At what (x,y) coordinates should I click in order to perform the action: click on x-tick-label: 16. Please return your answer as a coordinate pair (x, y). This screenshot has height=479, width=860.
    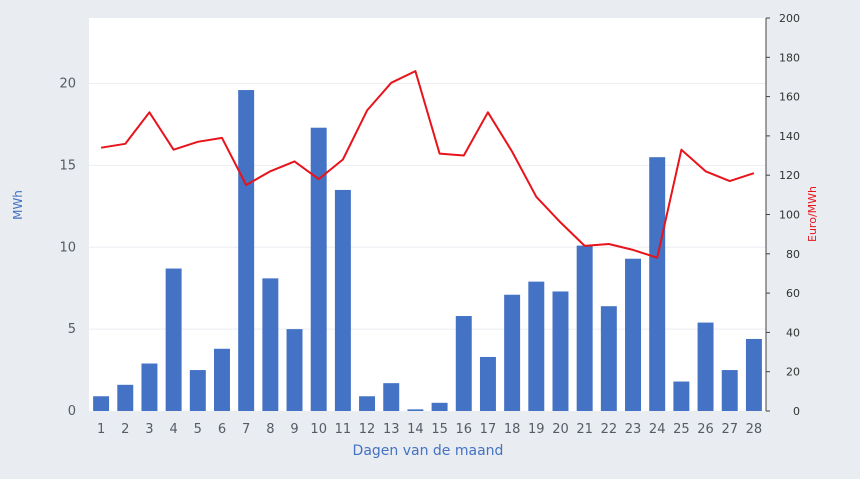
    Looking at the image, I should click on (463, 429).